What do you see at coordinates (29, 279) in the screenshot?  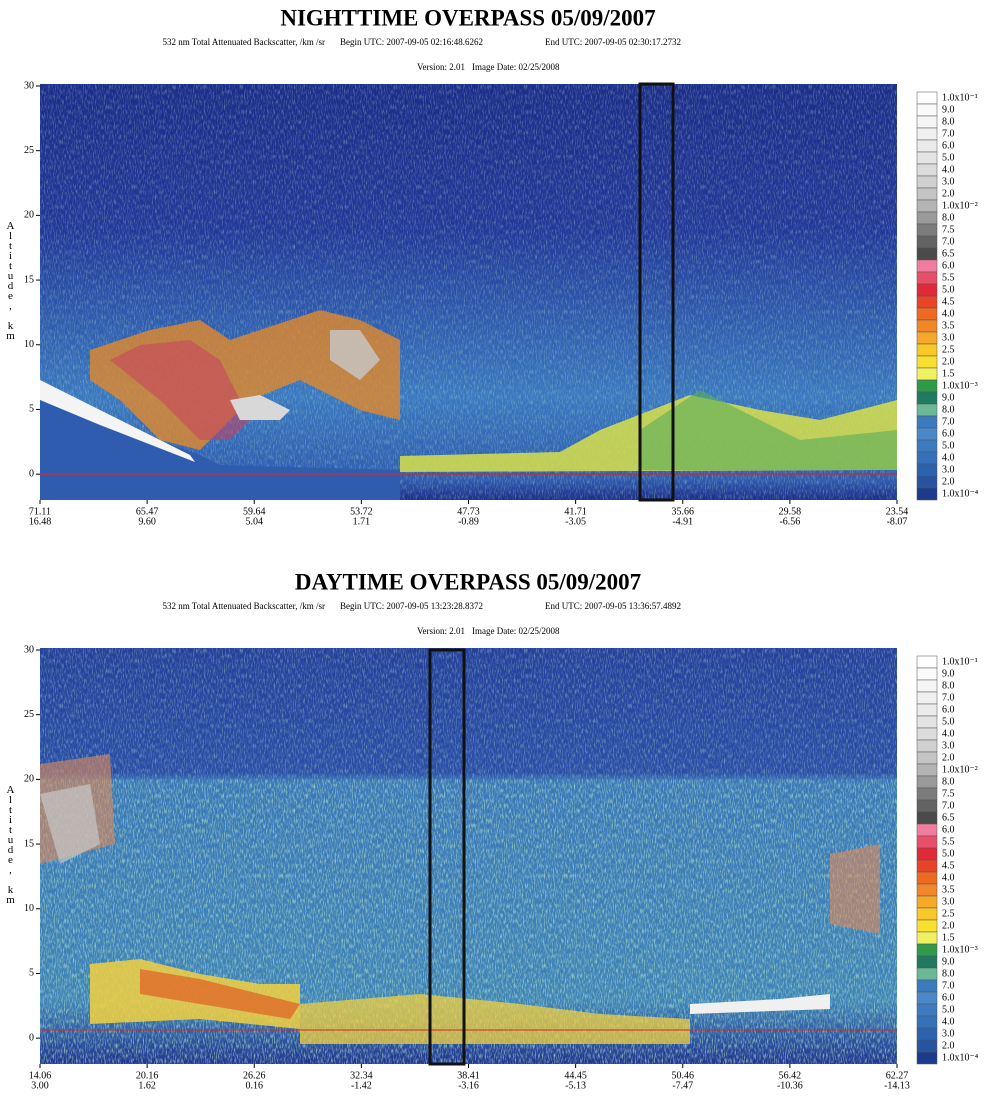 I see `y-tick-label: 15` at bounding box center [29, 279].